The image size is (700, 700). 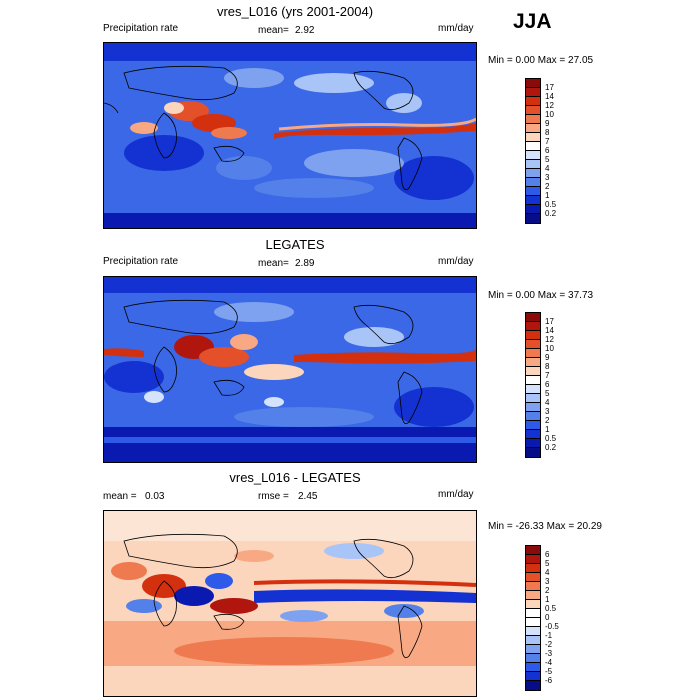 I want to click on panel-1-minmax: Min = 0.00 Max = 27.05, so click(x=541, y=60).